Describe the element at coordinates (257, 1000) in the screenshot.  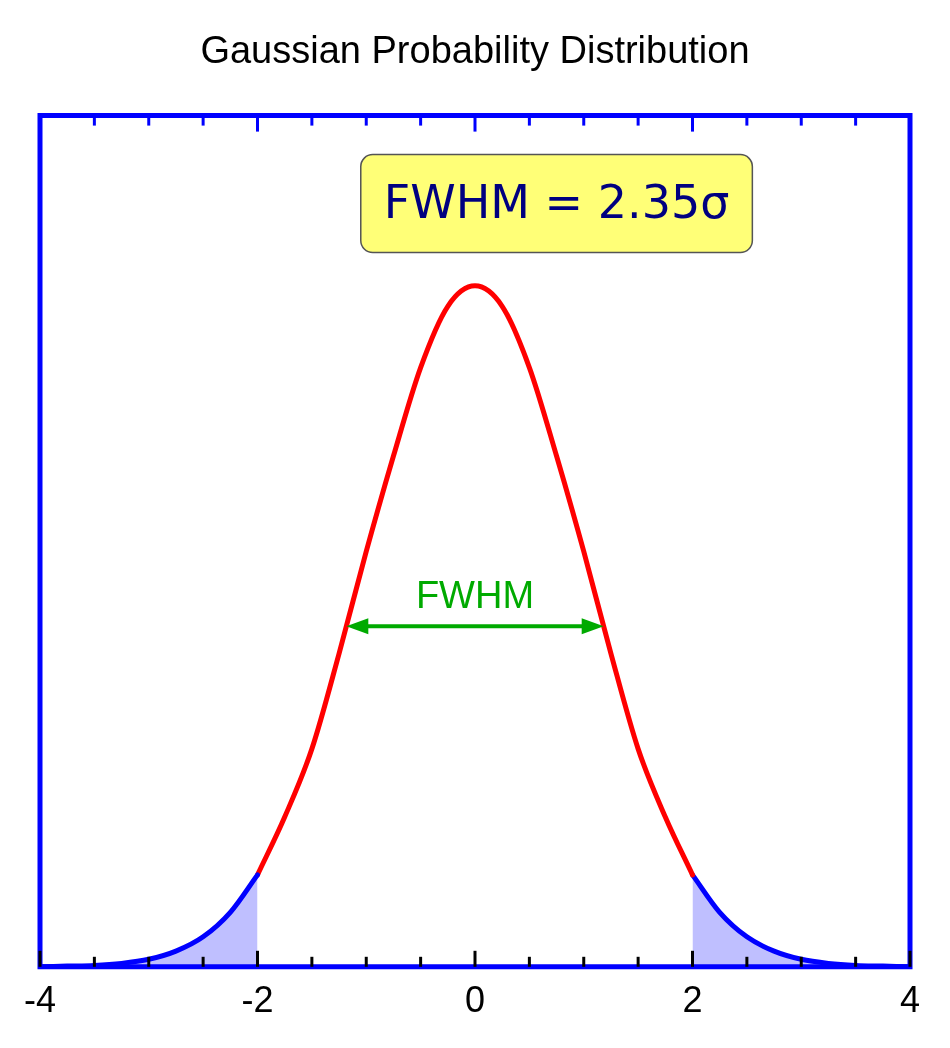
I see `x-tick-label: -2` at that location.